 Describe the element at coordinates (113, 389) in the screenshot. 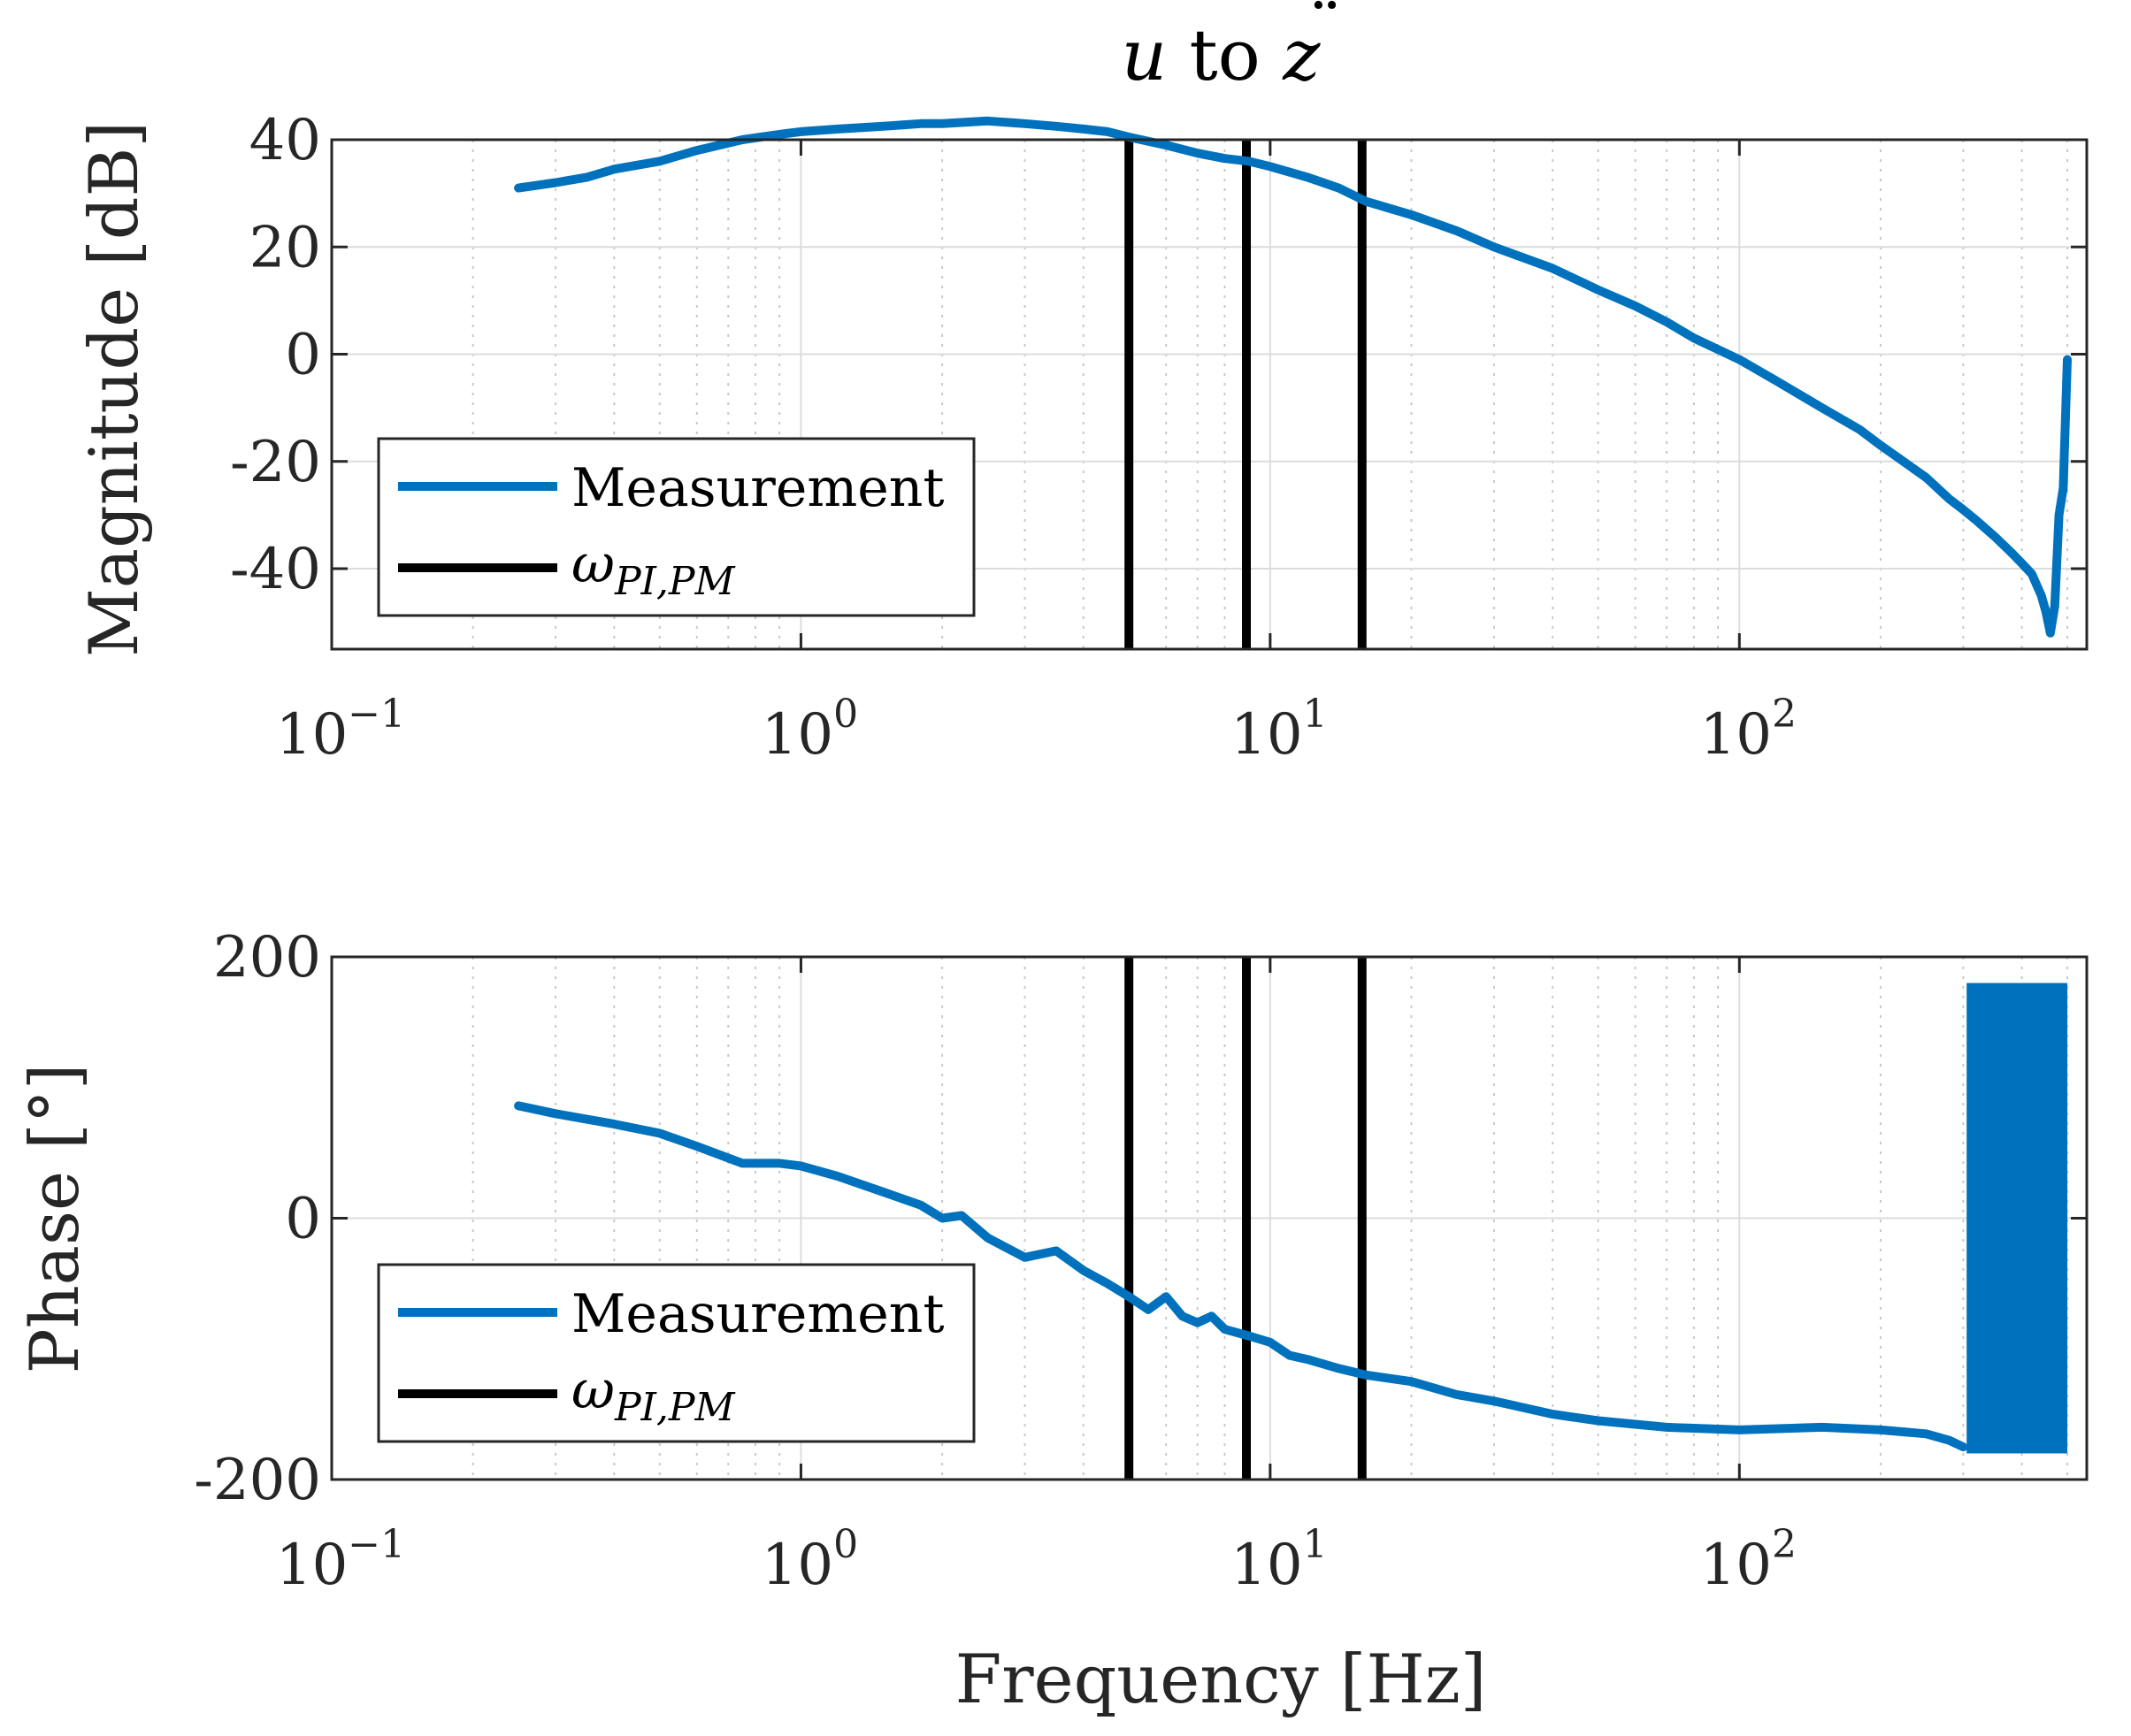

I see `magnitude-y-label: Magnitude [dB]` at that location.